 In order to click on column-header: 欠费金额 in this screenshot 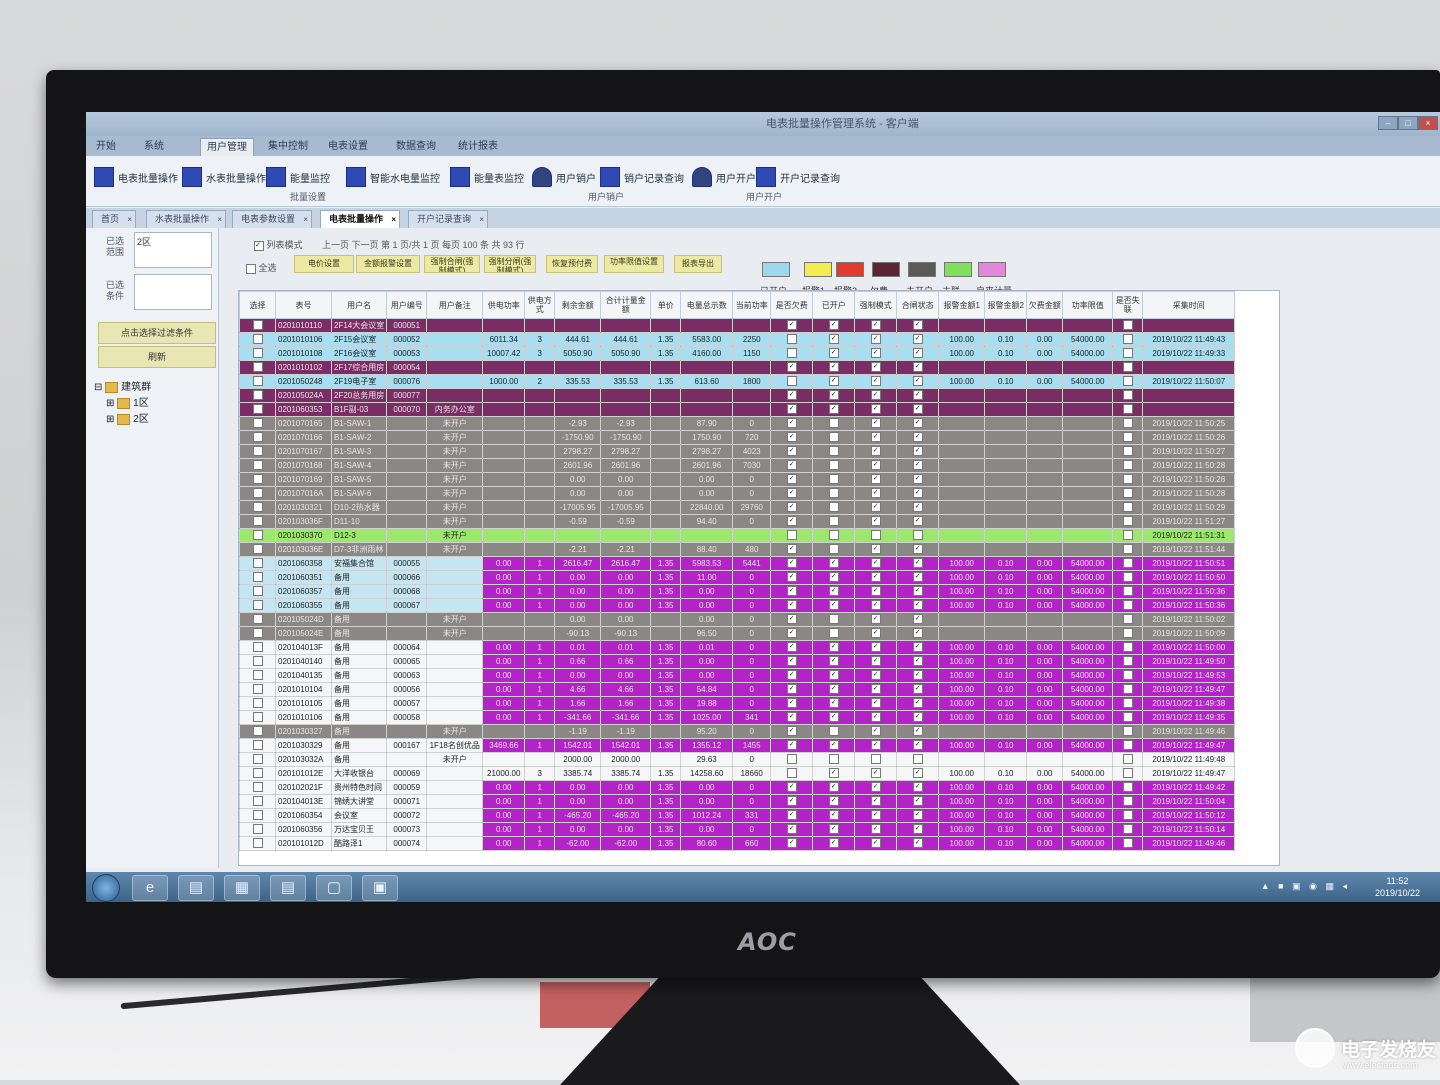, I will do `click(1045, 305)`.